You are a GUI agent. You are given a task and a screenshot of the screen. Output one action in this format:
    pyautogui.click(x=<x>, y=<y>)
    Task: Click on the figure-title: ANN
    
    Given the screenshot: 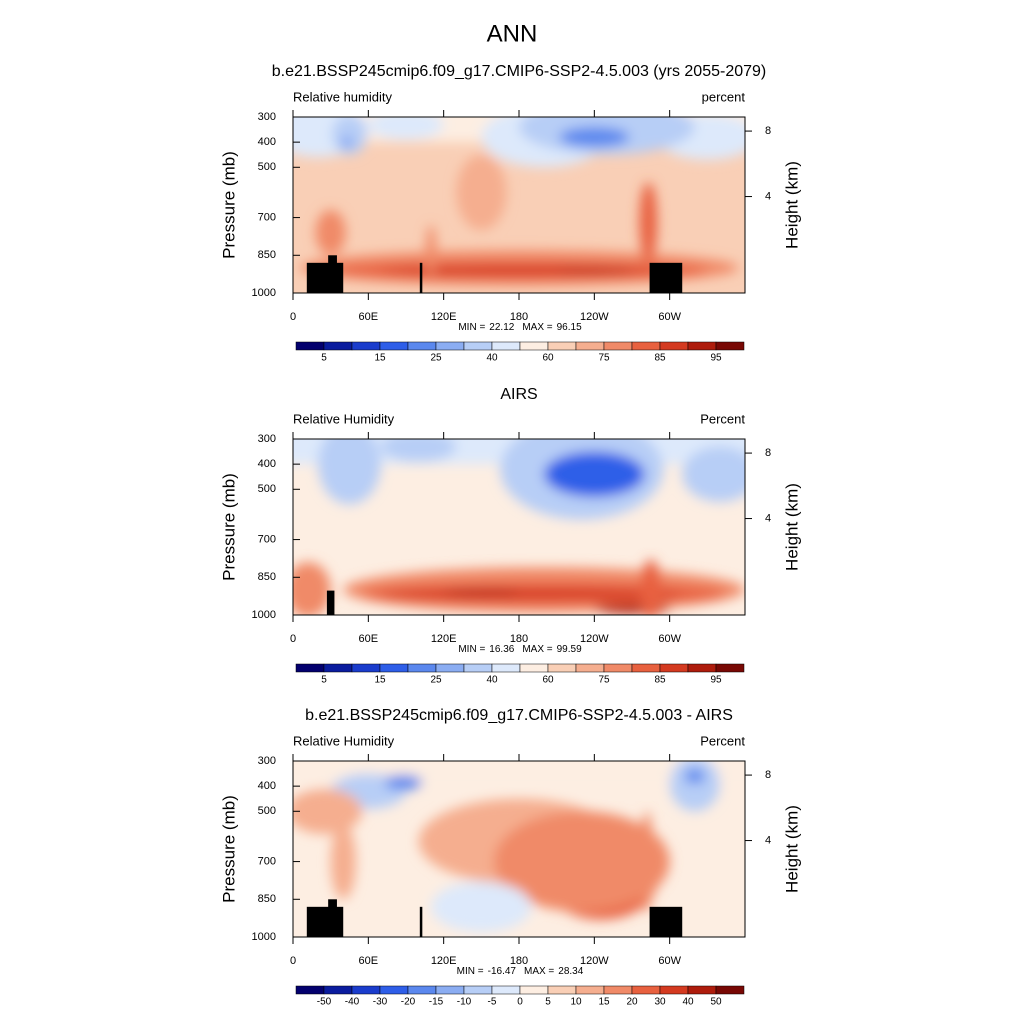 What is the action you would take?
    pyautogui.click(x=512, y=33)
    